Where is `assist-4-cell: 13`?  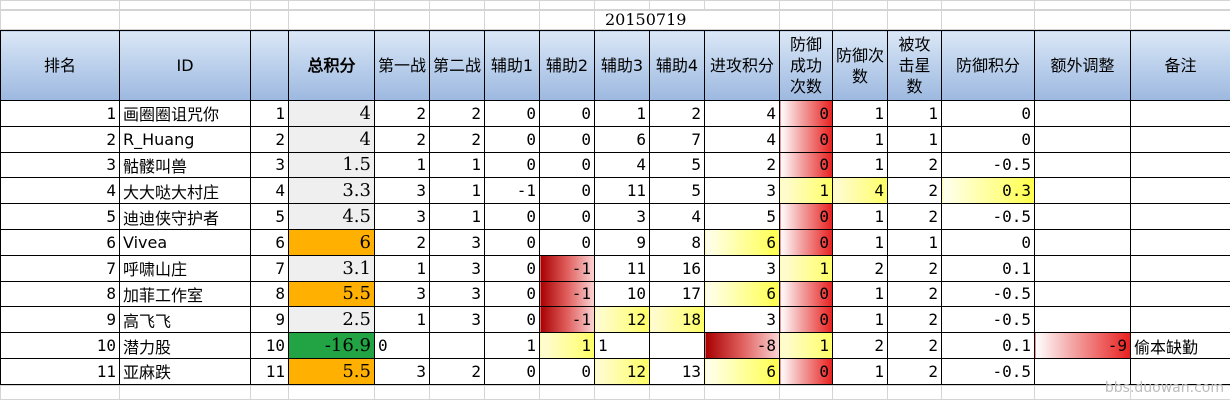
assist-4-cell: 13 is located at coordinates (677, 371).